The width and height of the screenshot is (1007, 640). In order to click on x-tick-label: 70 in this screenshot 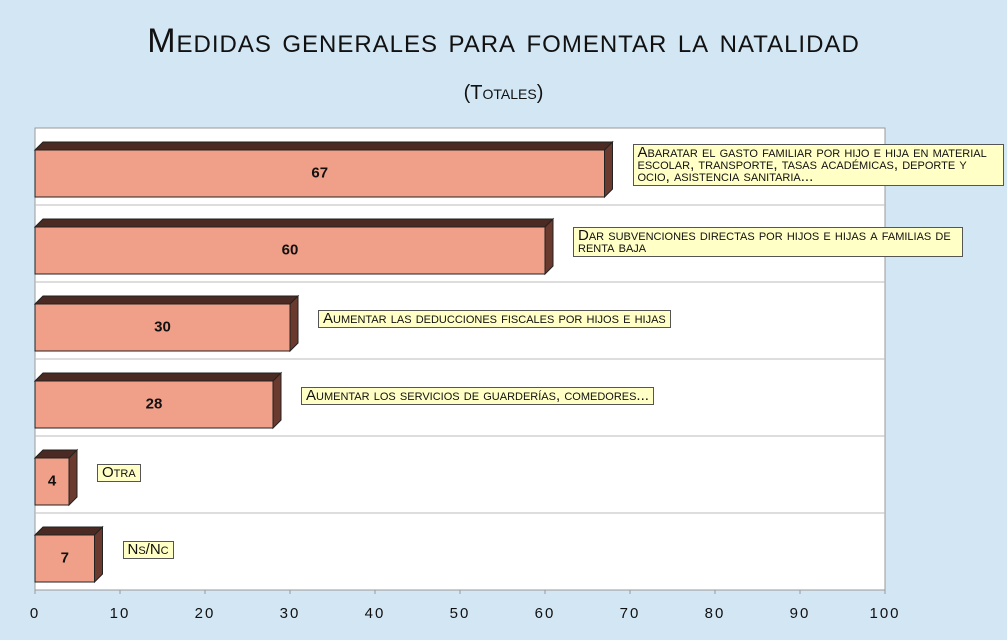, I will do `click(630, 613)`.